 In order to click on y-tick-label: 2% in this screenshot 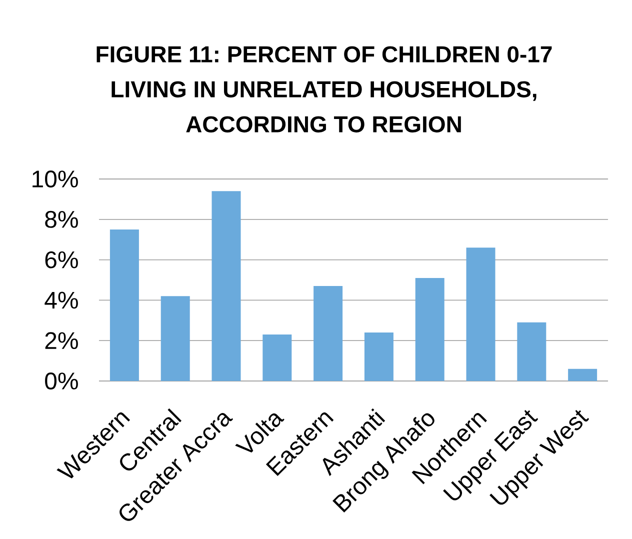, I will do `click(61, 341)`.